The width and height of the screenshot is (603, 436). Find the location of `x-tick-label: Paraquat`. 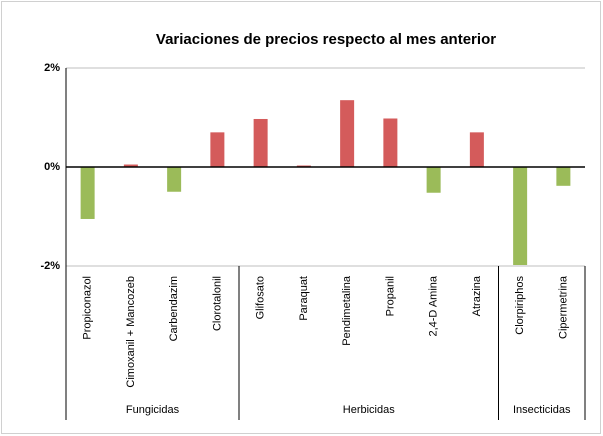

x-tick-label: Paraquat is located at coordinates (304, 298).